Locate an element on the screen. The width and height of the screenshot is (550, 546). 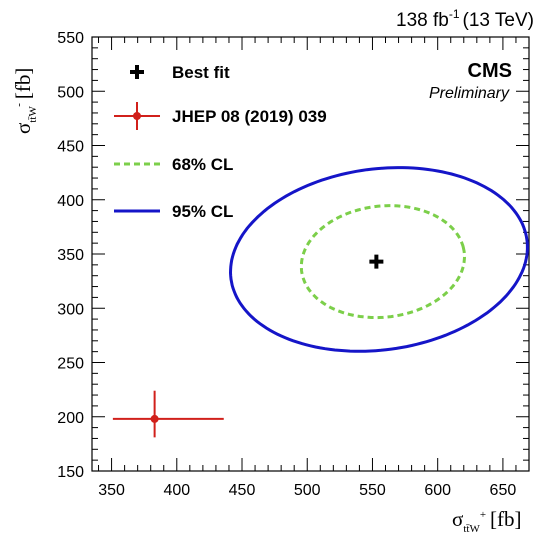
x-tick-label: 400 is located at coordinates (176, 490).